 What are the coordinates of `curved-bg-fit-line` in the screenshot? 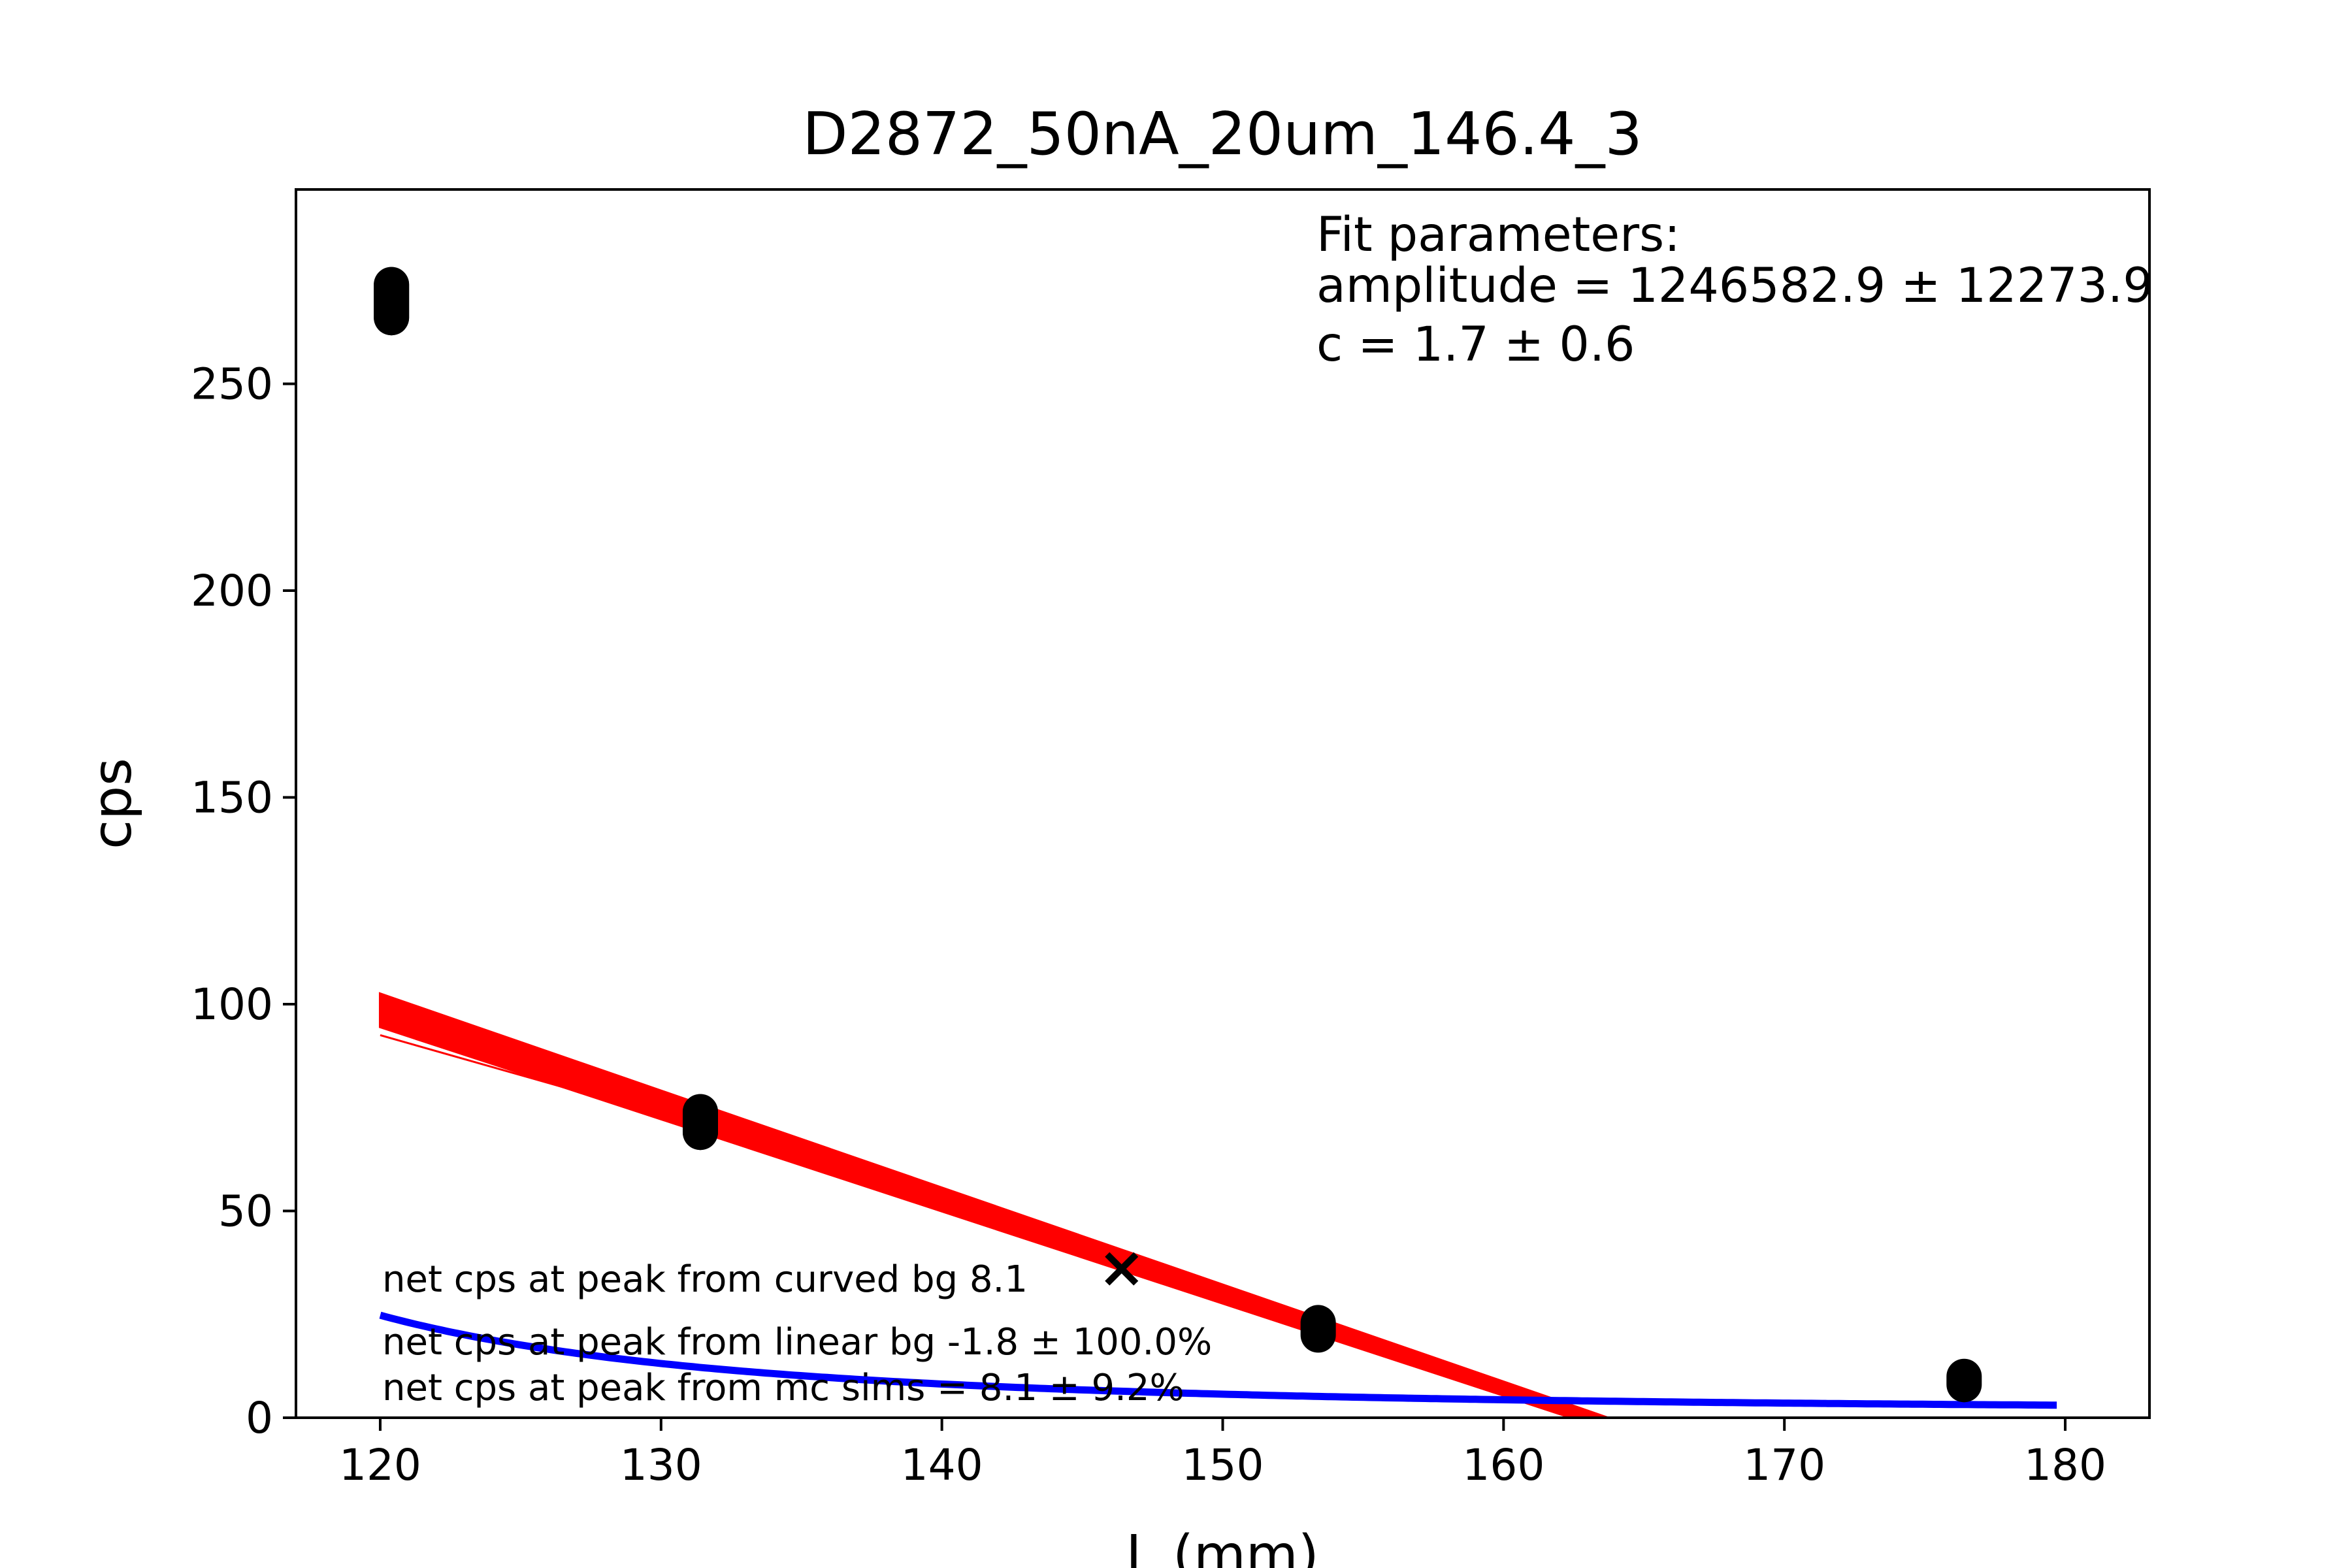 It's located at (1218, 1360).